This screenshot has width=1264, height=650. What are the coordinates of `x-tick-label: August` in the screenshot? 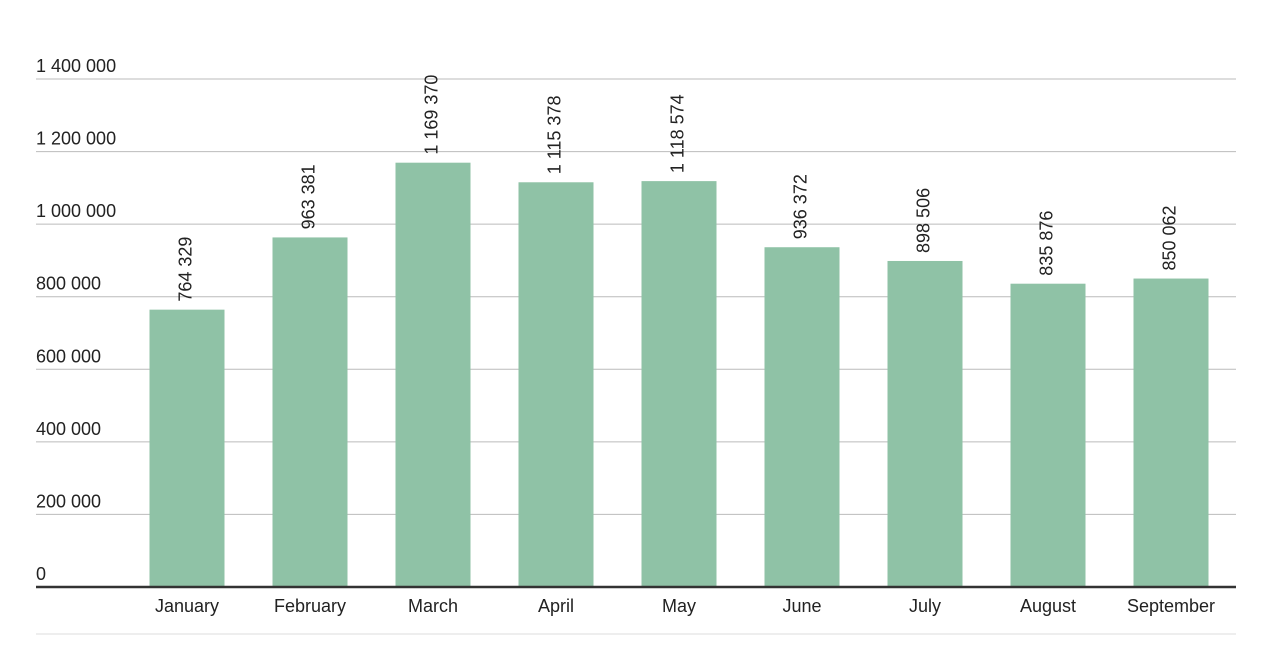 It's located at (1048, 606).